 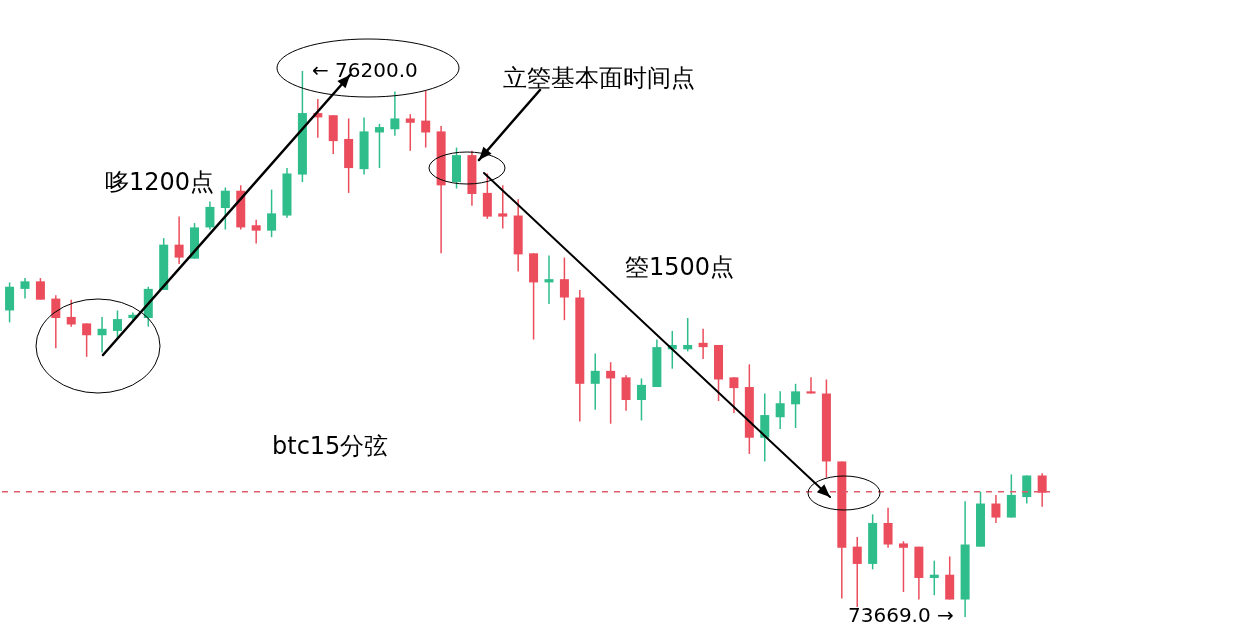 I want to click on annotation: ← 76200.0, so click(x=365, y=70).